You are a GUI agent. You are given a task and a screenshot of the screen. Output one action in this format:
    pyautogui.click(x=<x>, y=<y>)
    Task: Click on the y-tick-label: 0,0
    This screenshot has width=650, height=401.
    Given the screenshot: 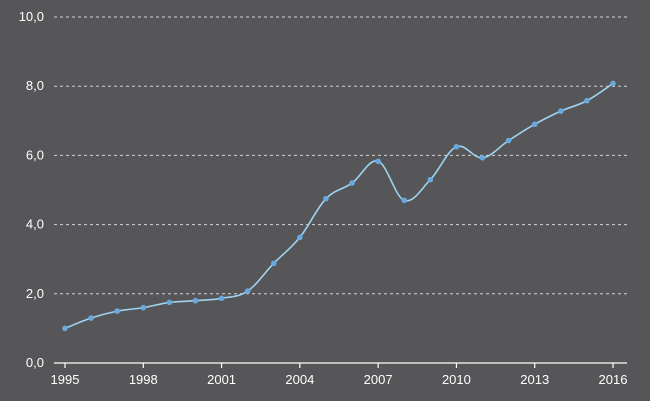 What is the action you would take?
    pyautogui.click(x=35, y=362)
    